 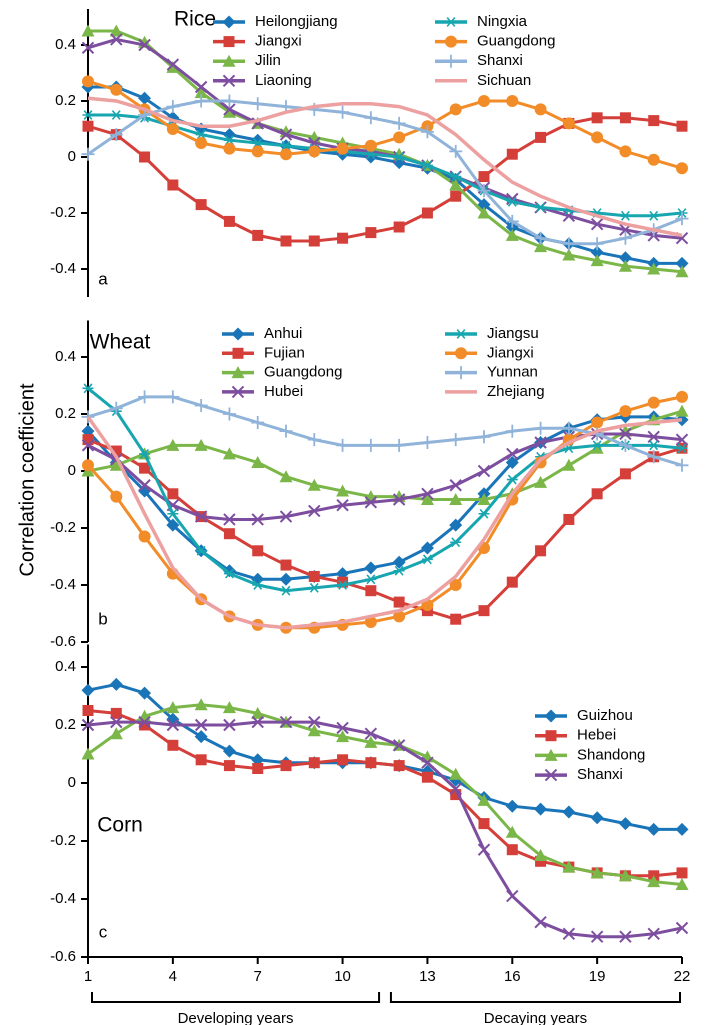 I want to click on legend-label: Jilin, so click(x=268, y=60).